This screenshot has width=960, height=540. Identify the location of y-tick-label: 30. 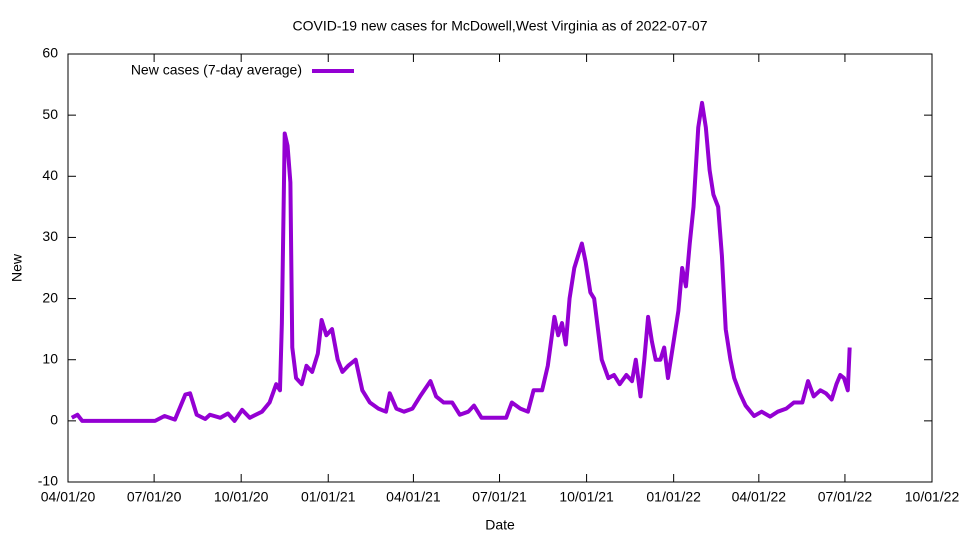
(50, 236).